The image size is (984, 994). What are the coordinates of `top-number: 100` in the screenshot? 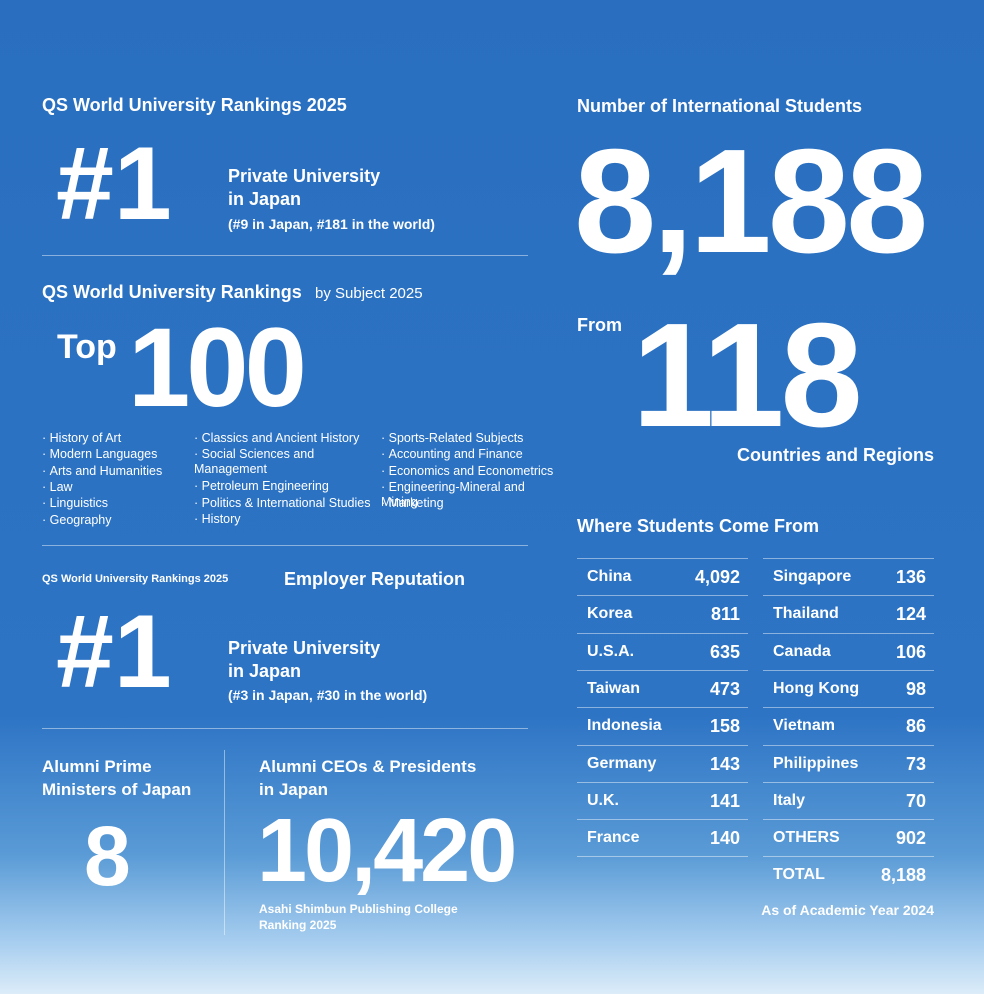 It's located at (217, 367).